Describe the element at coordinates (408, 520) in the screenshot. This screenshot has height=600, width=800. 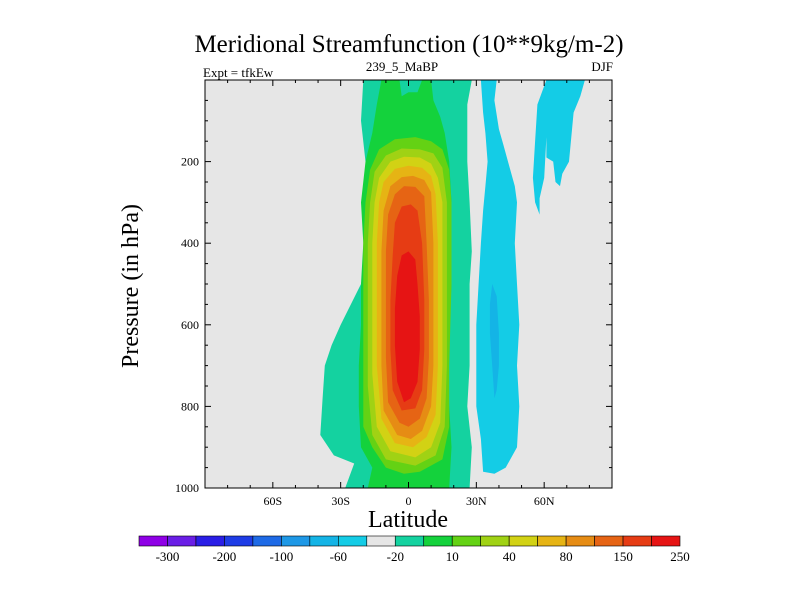
I see `x-axis-label: Latitude` at that location.